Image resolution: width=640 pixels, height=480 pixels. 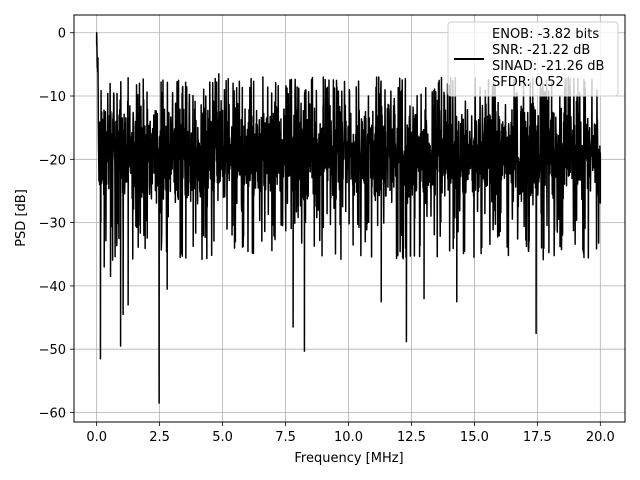 I want to click on x-tick-label: 15.0, so click(x=474, y=437).